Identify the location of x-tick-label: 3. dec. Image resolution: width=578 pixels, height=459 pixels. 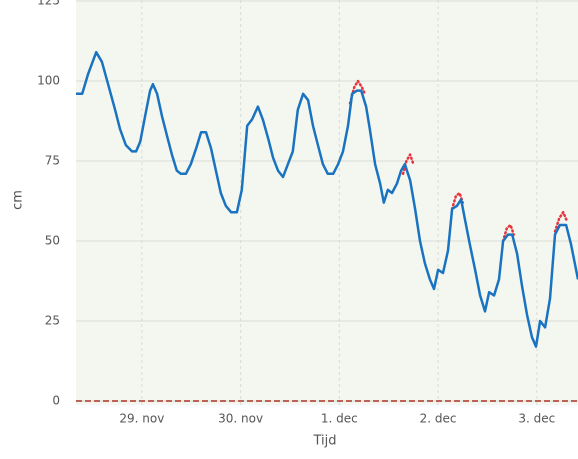
(536, 419).